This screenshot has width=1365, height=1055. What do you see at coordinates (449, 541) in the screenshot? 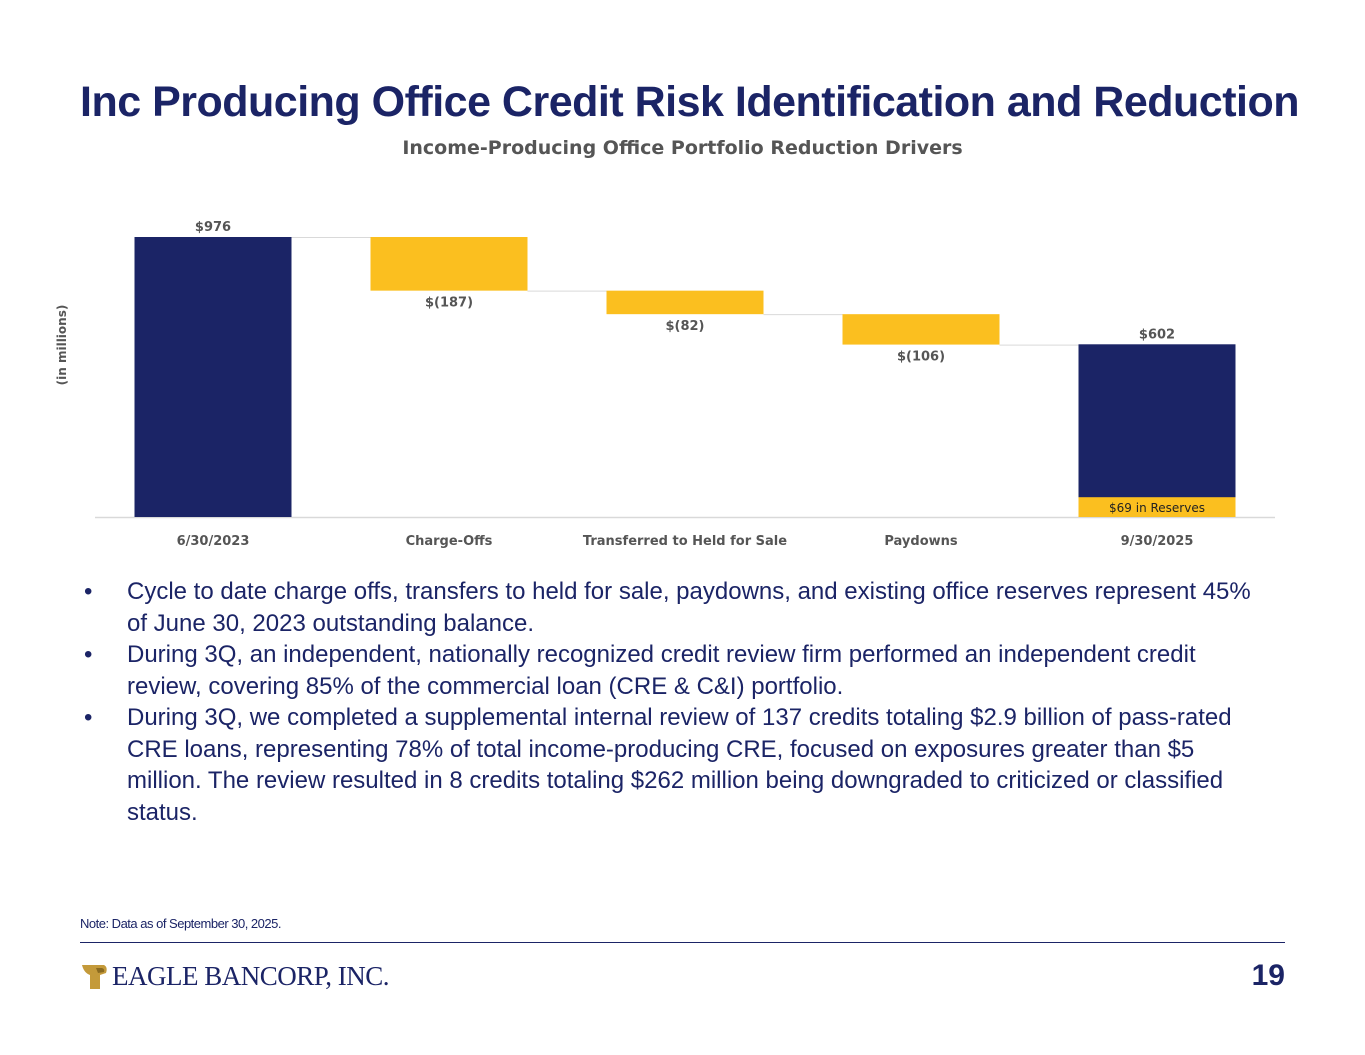
I see `x-tick-label: Charge-Offs` at bounding box center [449, 541].